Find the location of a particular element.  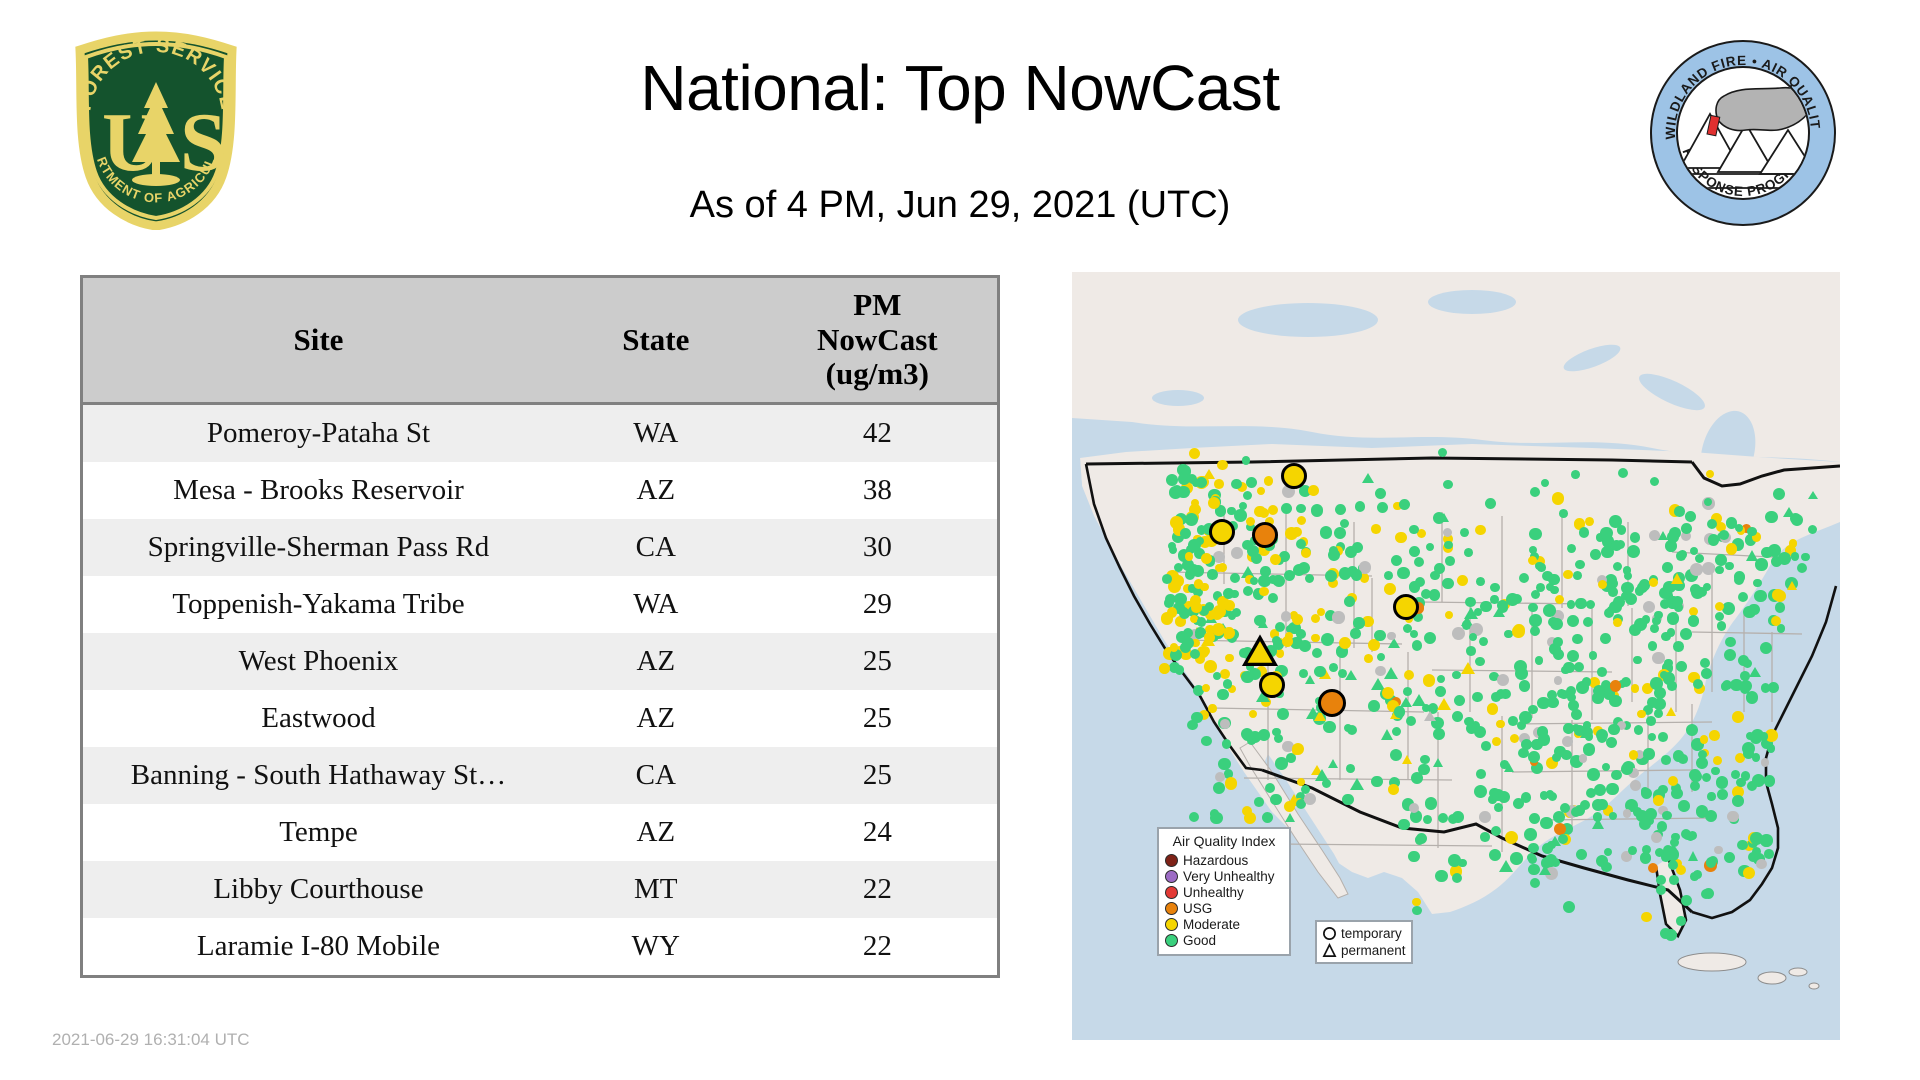

table-row: Laramie I-80 Mobile WY 22 is located at coordinates (540, 947).